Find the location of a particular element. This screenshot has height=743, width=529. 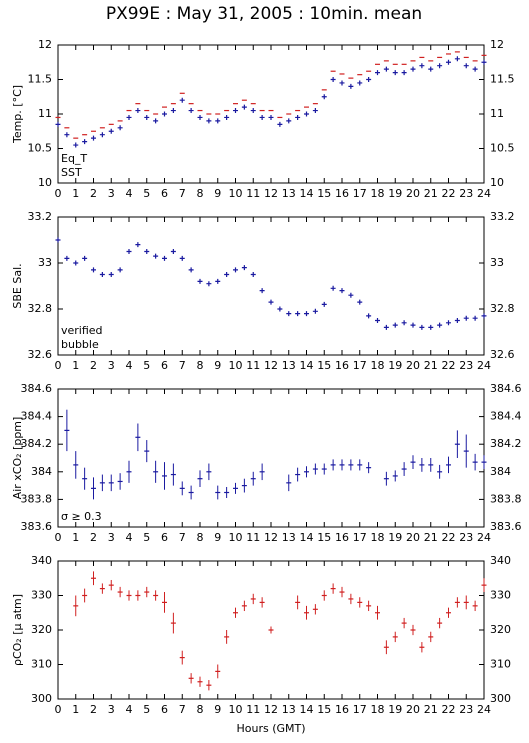

x-tick-label: 0 is located at coordinates (58, 365).